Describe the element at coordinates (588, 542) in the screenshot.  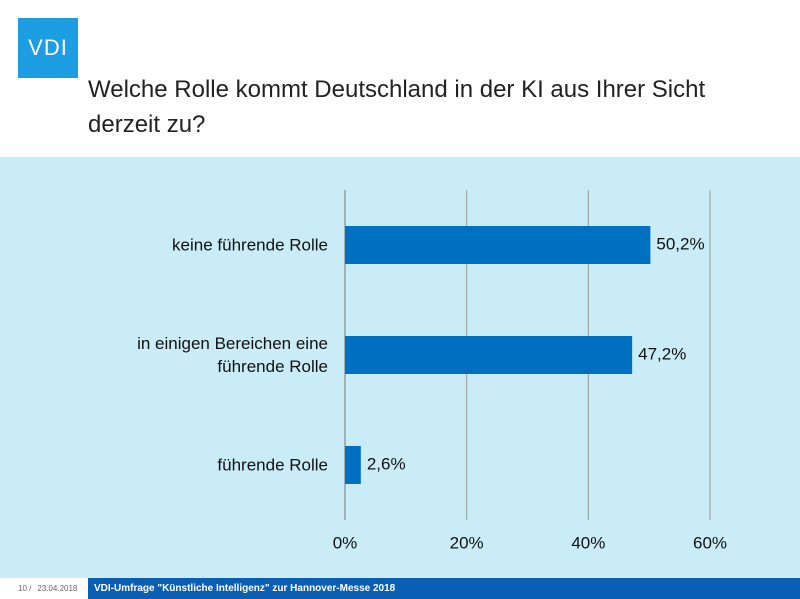
I see `x-tick-label: 40%` at that location.